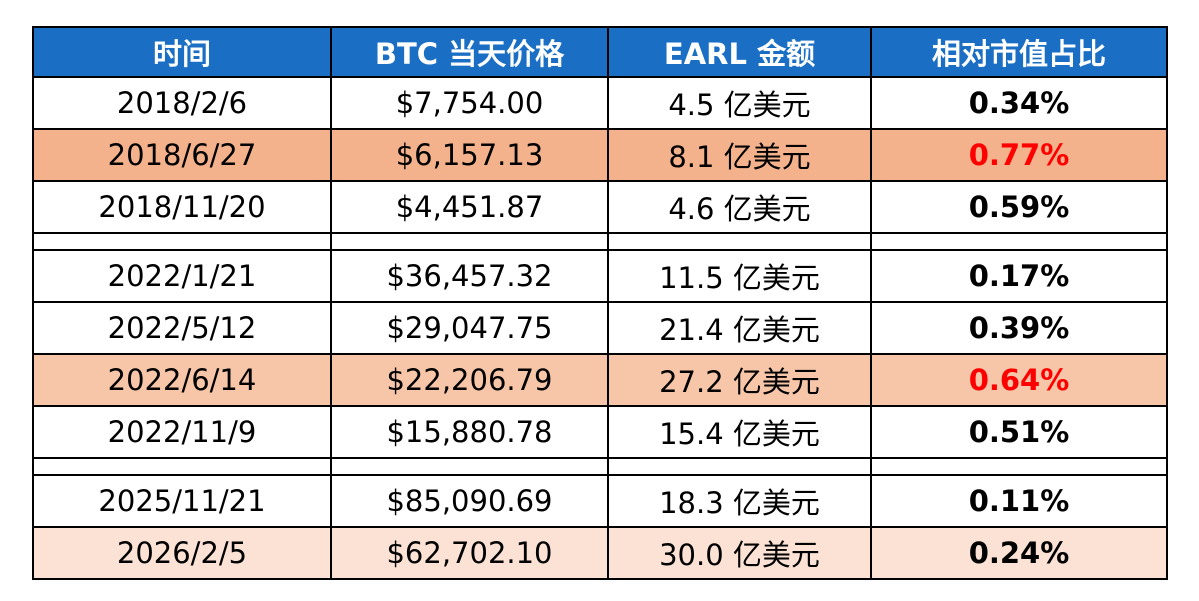  What do you see at coordinates (469, 501) in the screenshot?
I see `table-cell: $85,090.69` at bounding box center [469, 501].